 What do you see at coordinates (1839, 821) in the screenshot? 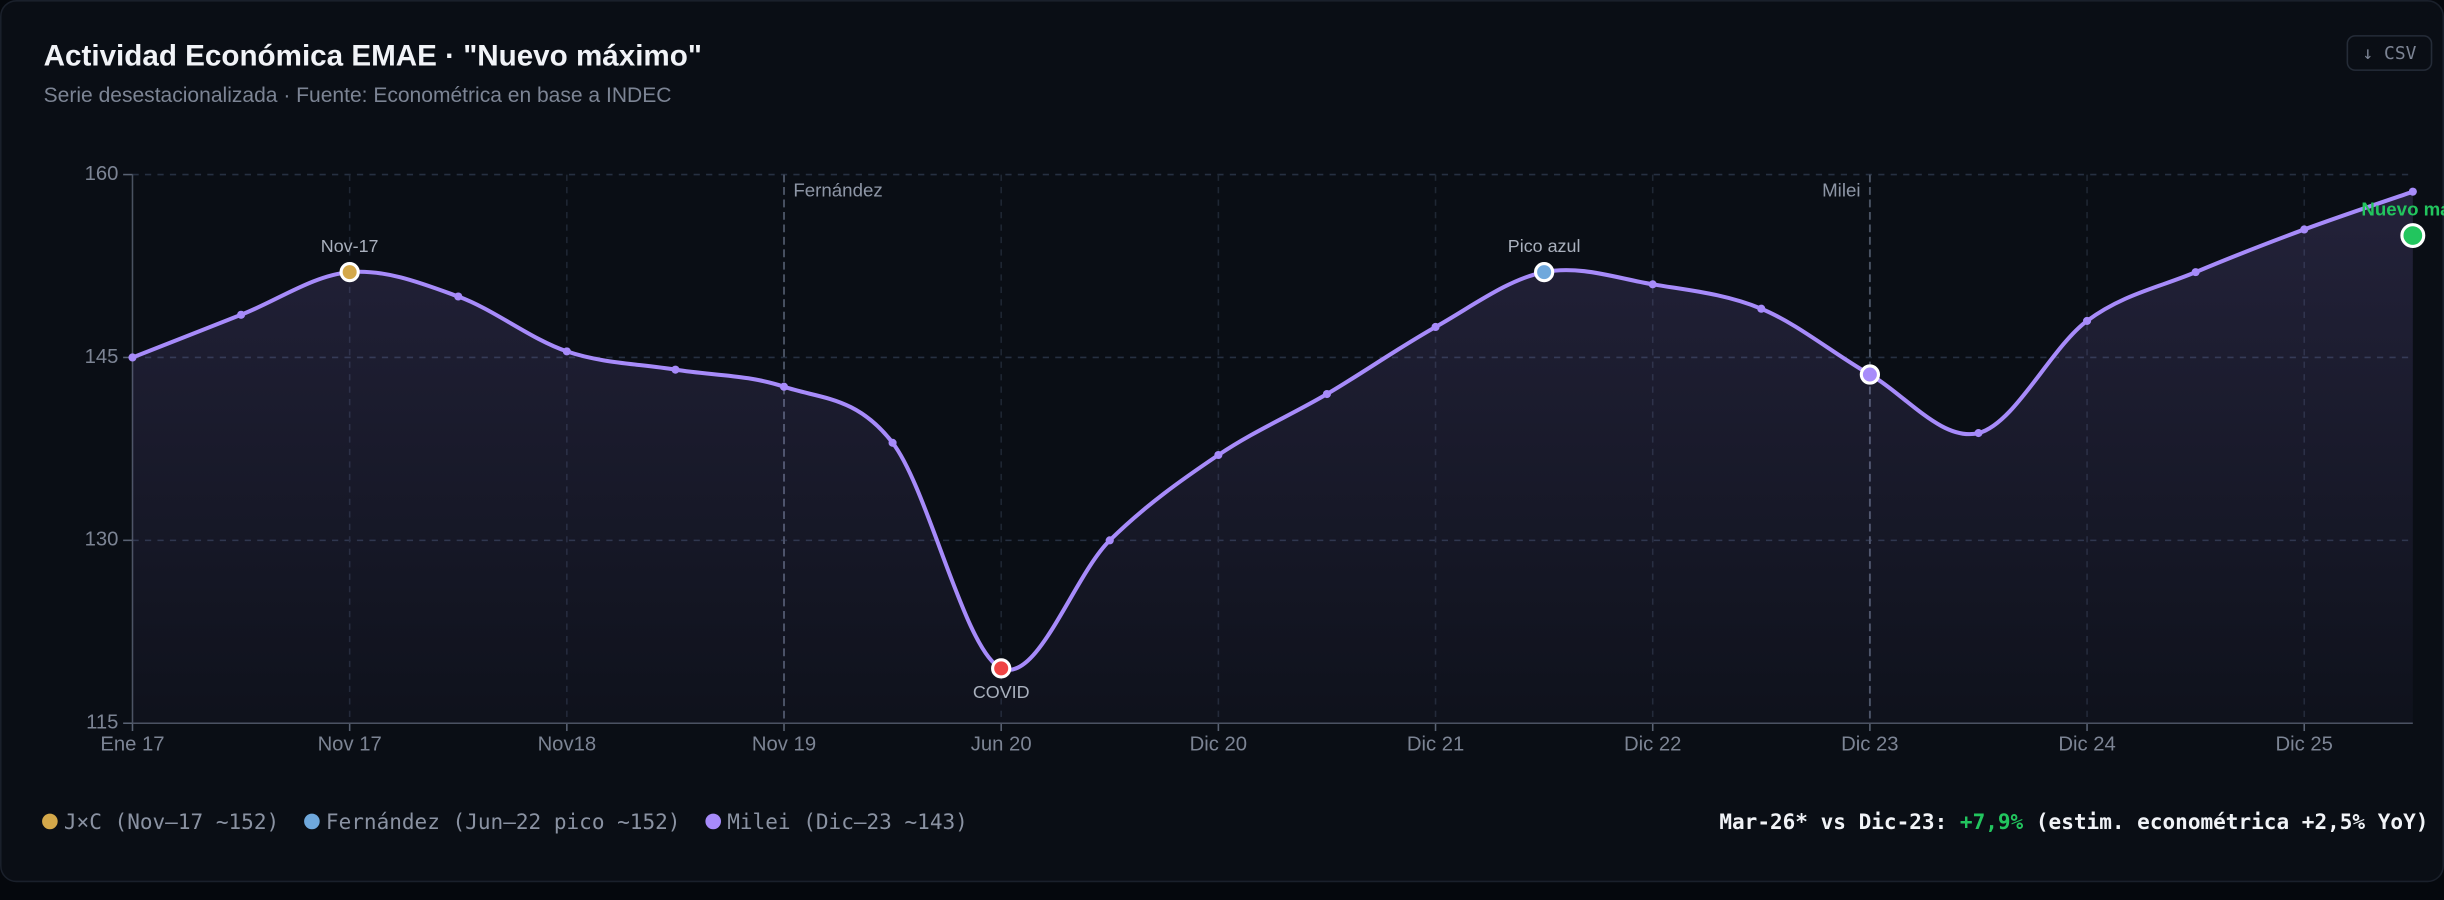
I see `footer-note-lead: Mar-26* vs Dic-23:` at bounding box center [1839, 821].